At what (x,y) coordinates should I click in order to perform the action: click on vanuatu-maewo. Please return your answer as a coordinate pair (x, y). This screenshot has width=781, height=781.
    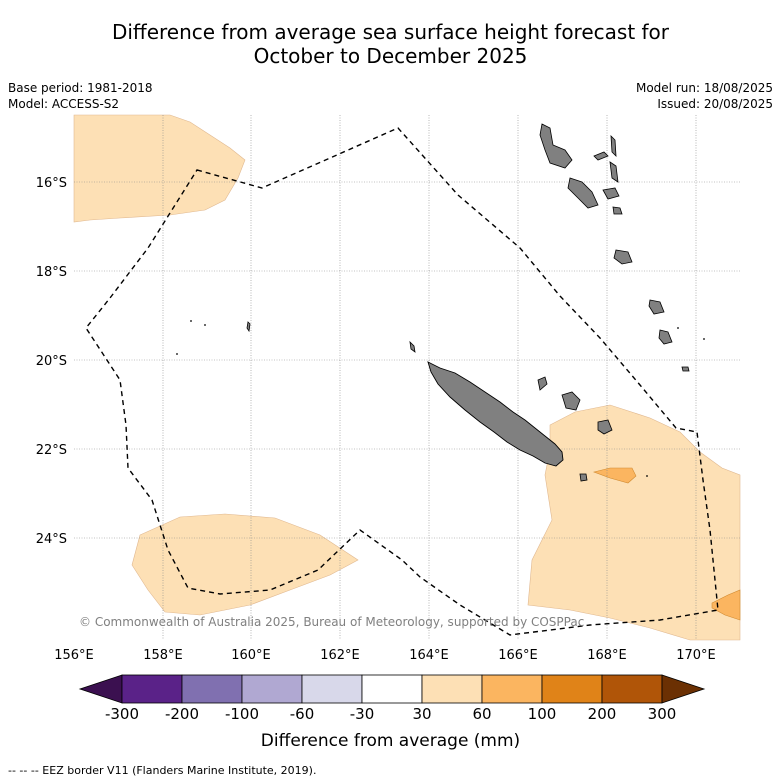
    Looking at the image, I should click on (613, 146).